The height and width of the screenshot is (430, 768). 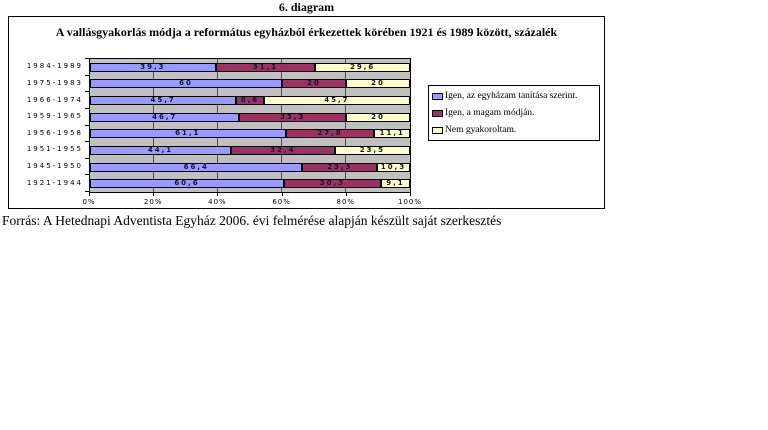 I want to click on bar-row: 46,7 33,3 20, so click(x=250, y=117).